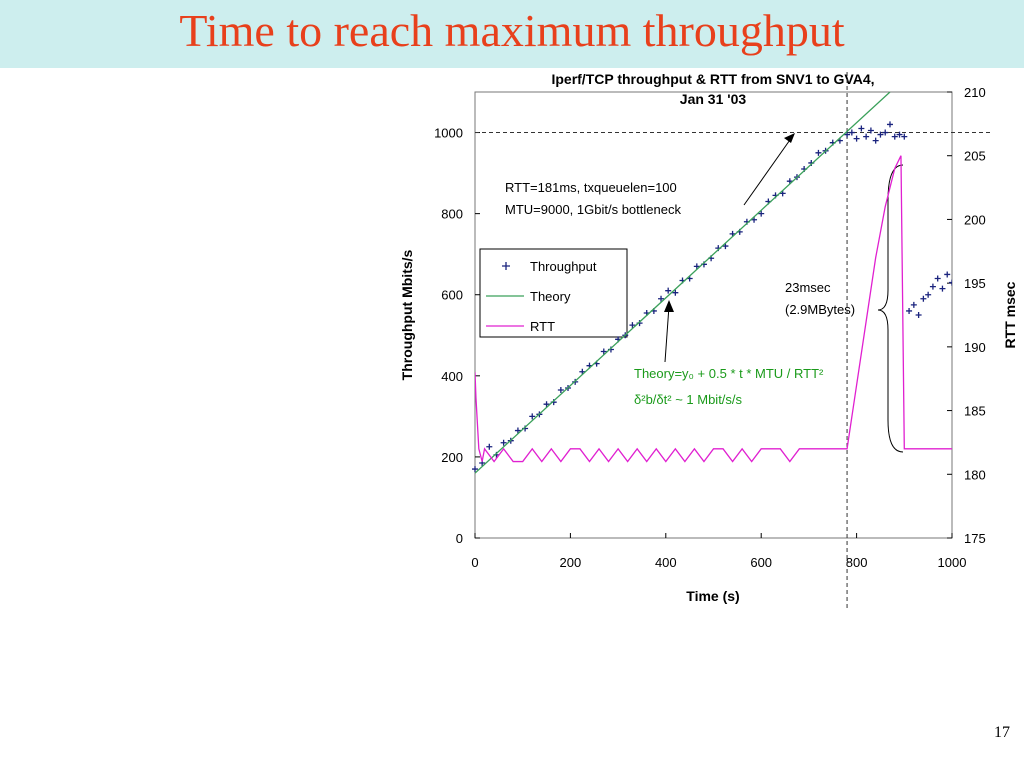 The width and height of the screenshot is (1024, 768). I want to click on legend-label: RTT, so click(542, 326).